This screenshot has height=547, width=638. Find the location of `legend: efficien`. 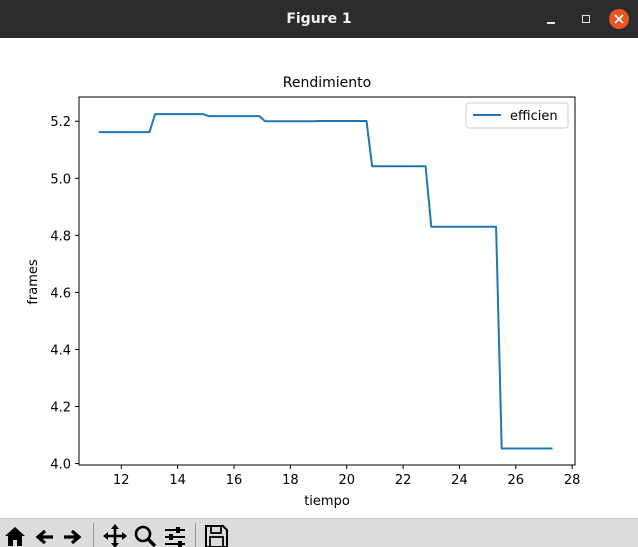

legend: efficien is located at coordinates (517, 115).